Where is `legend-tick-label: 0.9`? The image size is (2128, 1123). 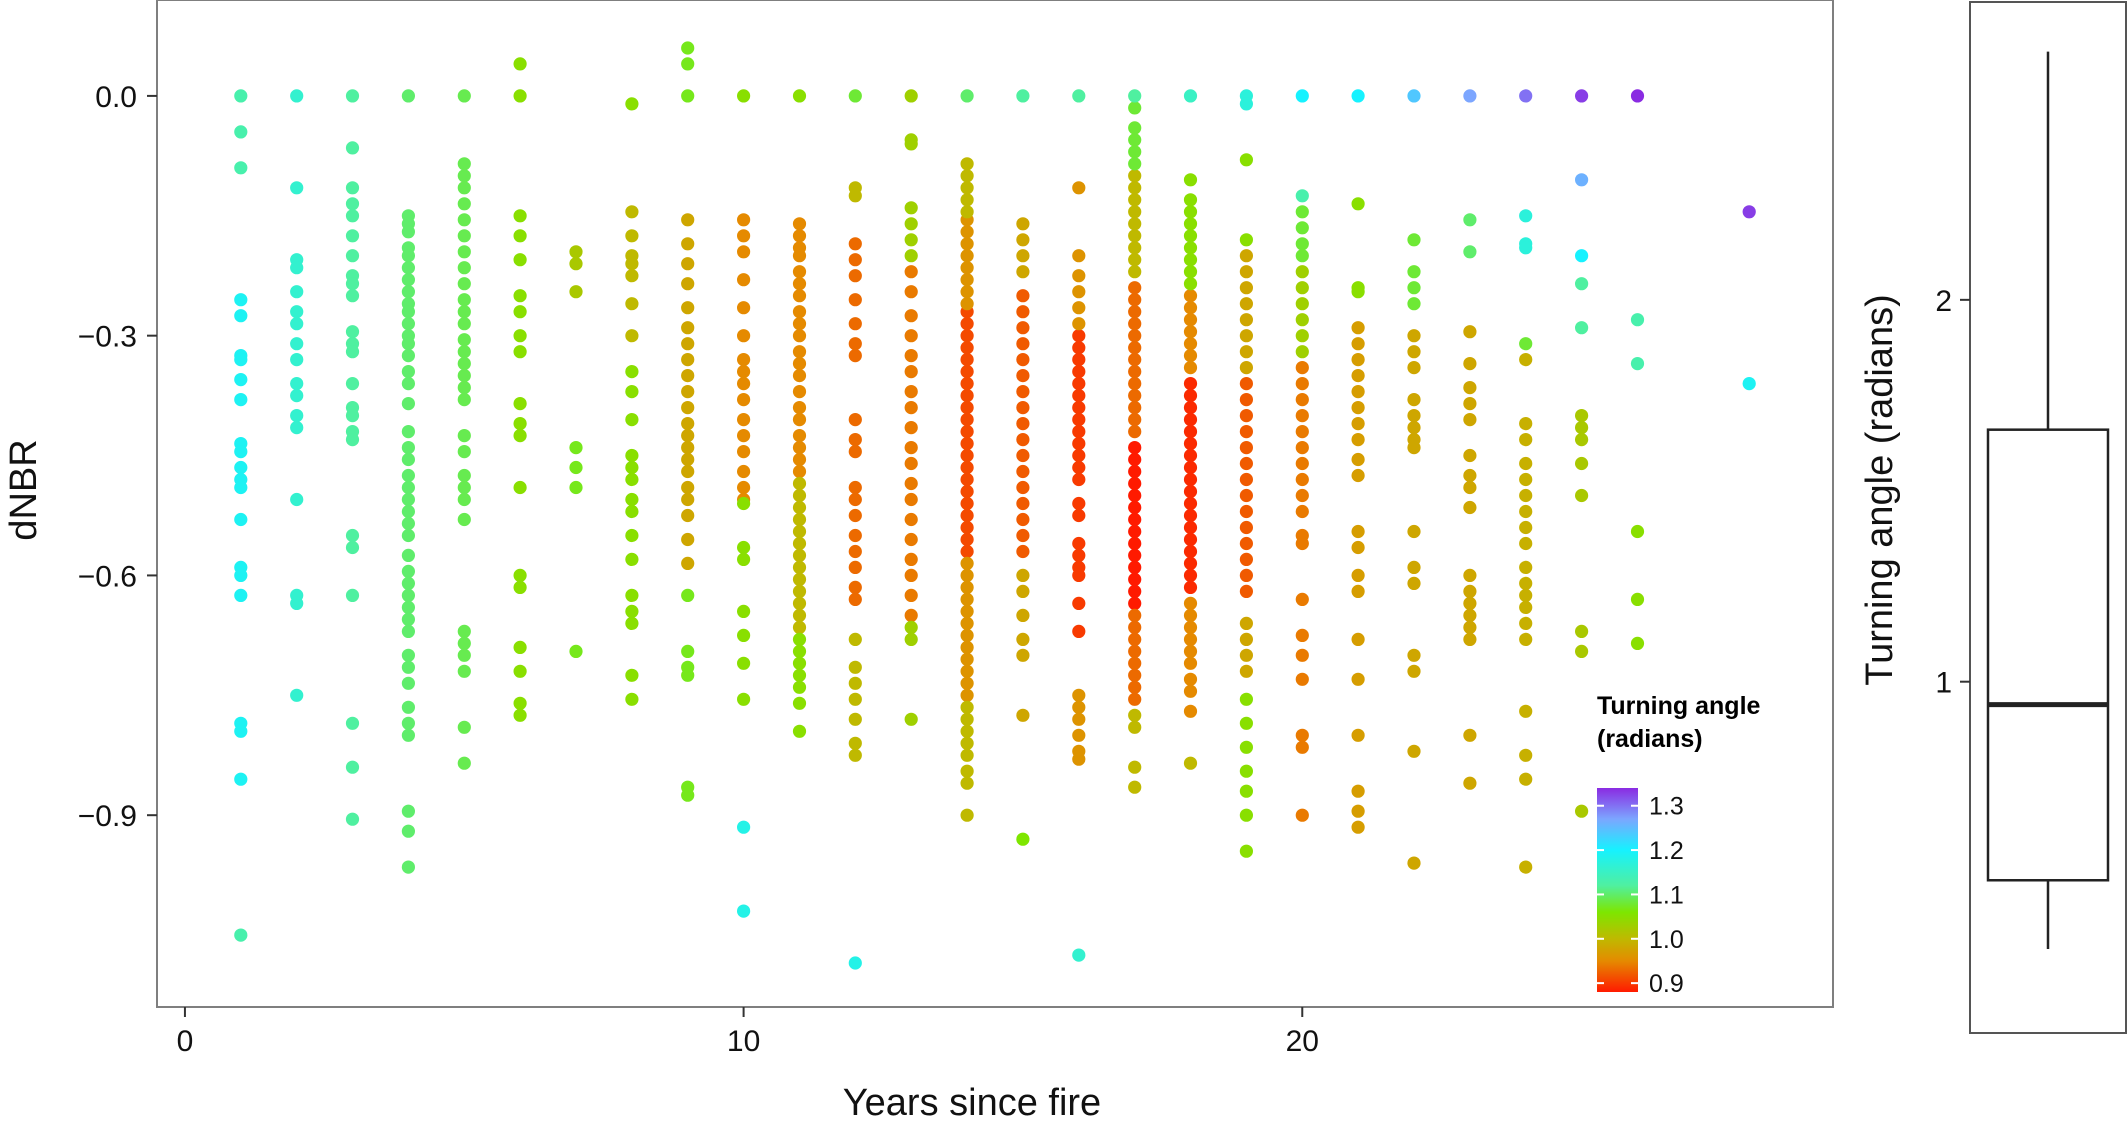
legend-tick-label: 0.9 is located at coordinates (1666, 984).